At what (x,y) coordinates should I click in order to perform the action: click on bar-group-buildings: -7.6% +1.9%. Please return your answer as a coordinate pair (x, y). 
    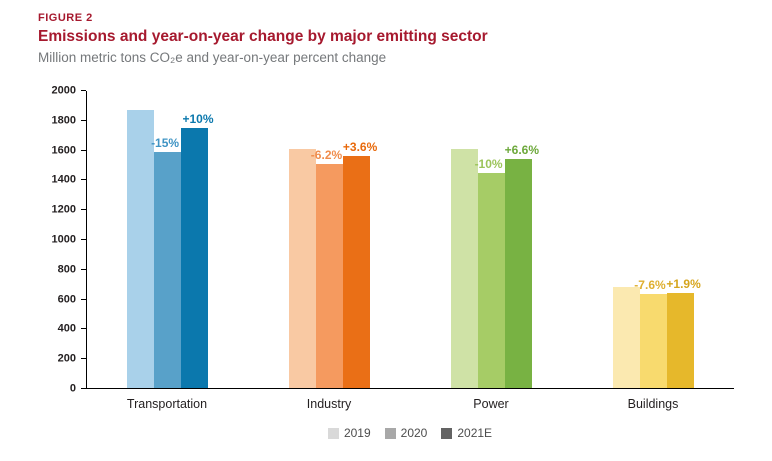
    Looking at the image, I should click on (653, 239).